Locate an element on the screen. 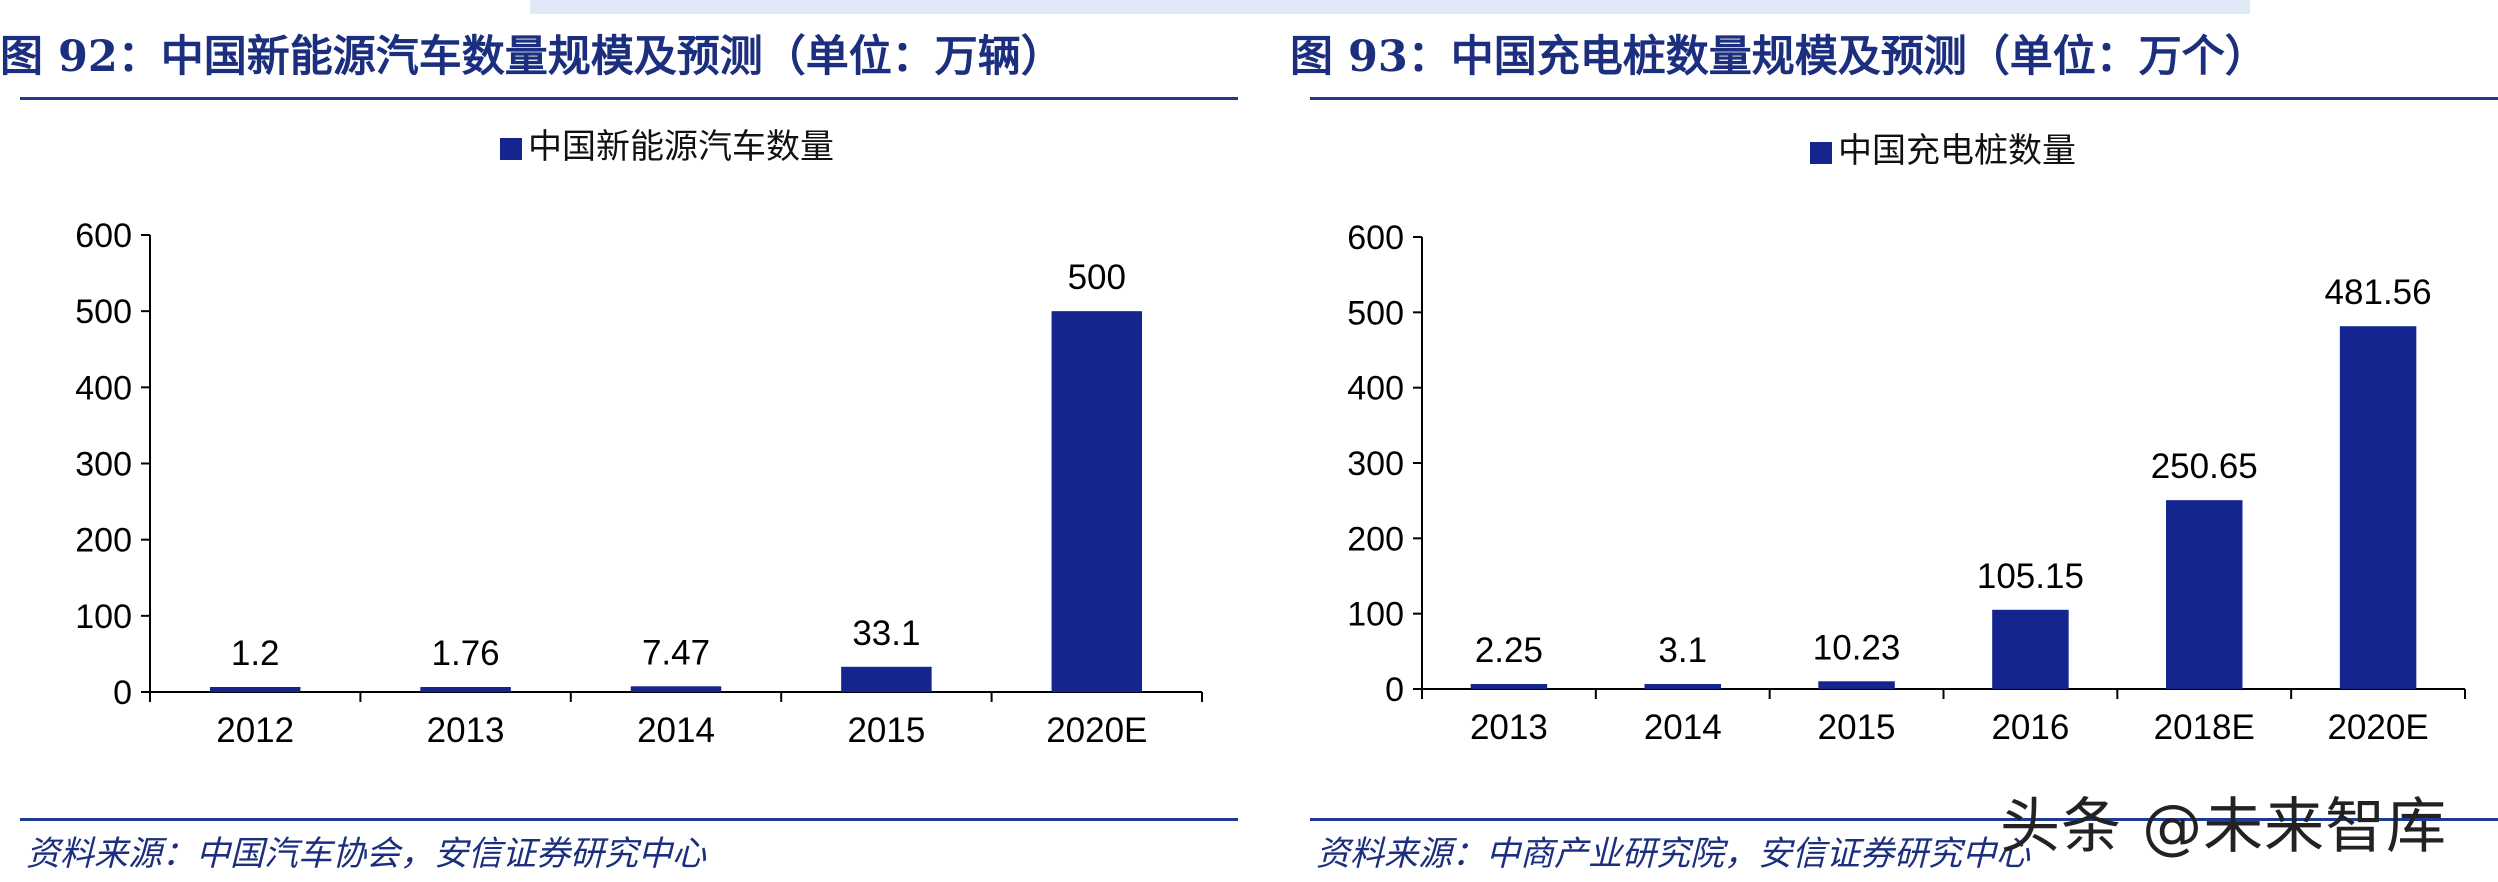  x-tick-label: 2012 is located at coordinates (255, 730).